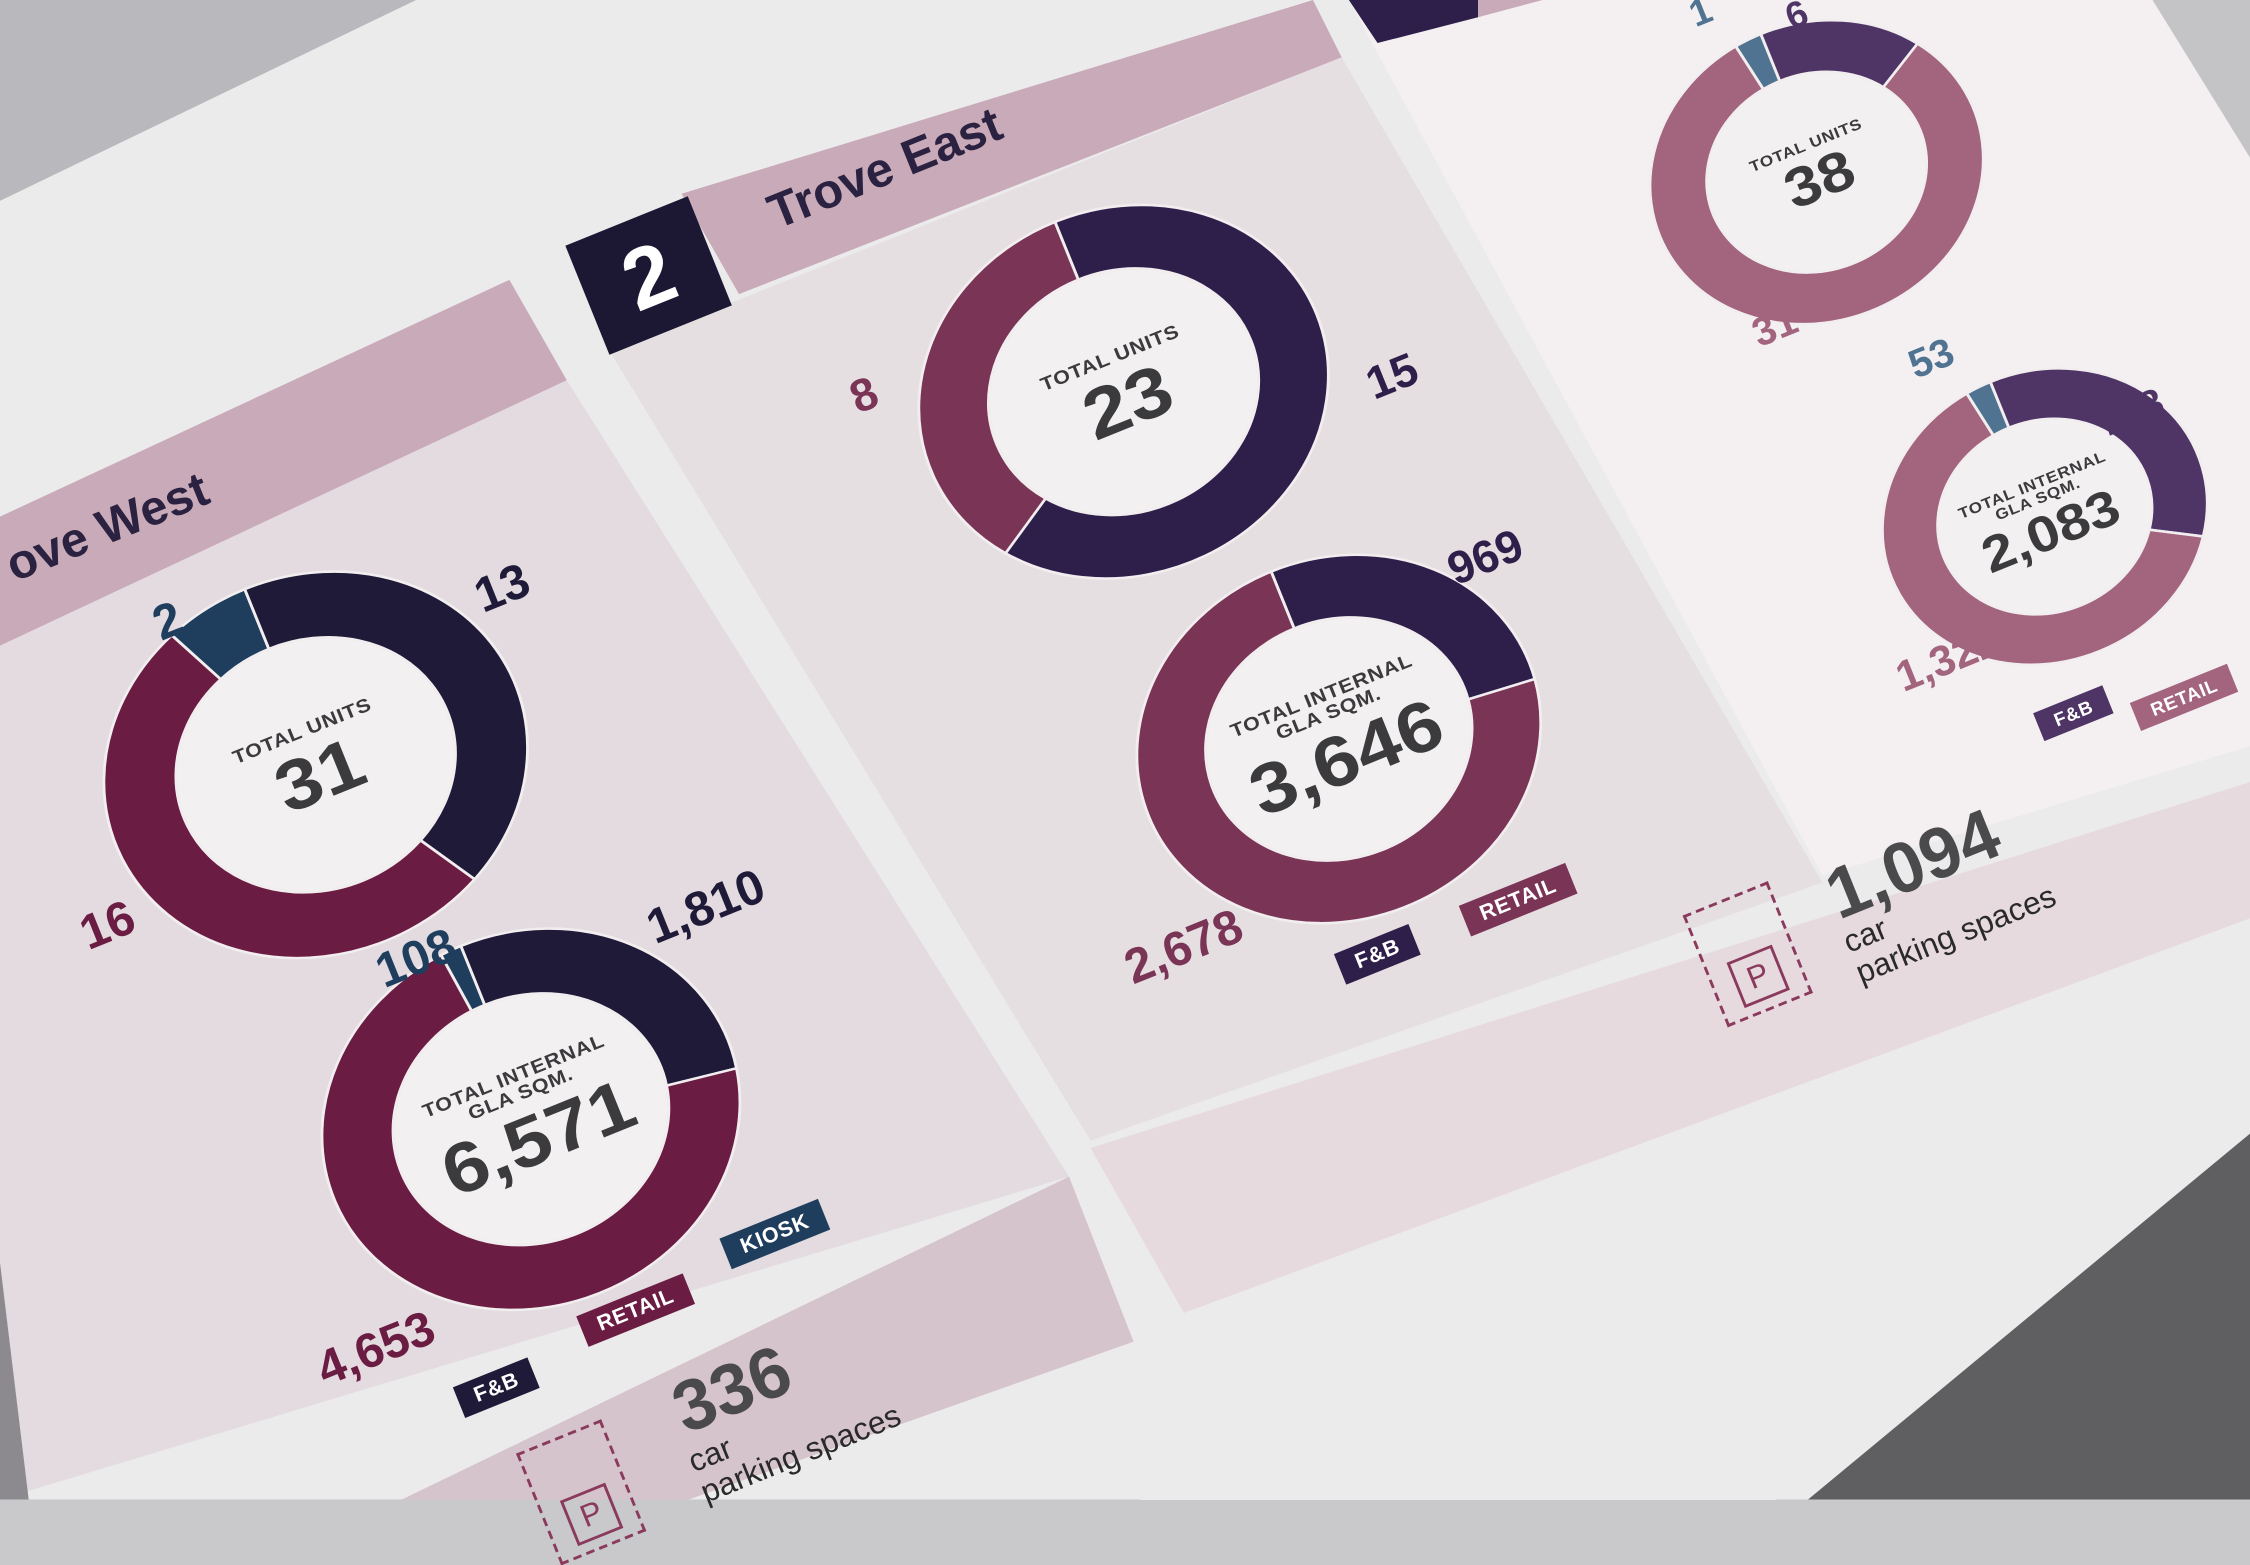  I want to click on donut-west-units: TOTAL UNITS 31, so click(316, 764).